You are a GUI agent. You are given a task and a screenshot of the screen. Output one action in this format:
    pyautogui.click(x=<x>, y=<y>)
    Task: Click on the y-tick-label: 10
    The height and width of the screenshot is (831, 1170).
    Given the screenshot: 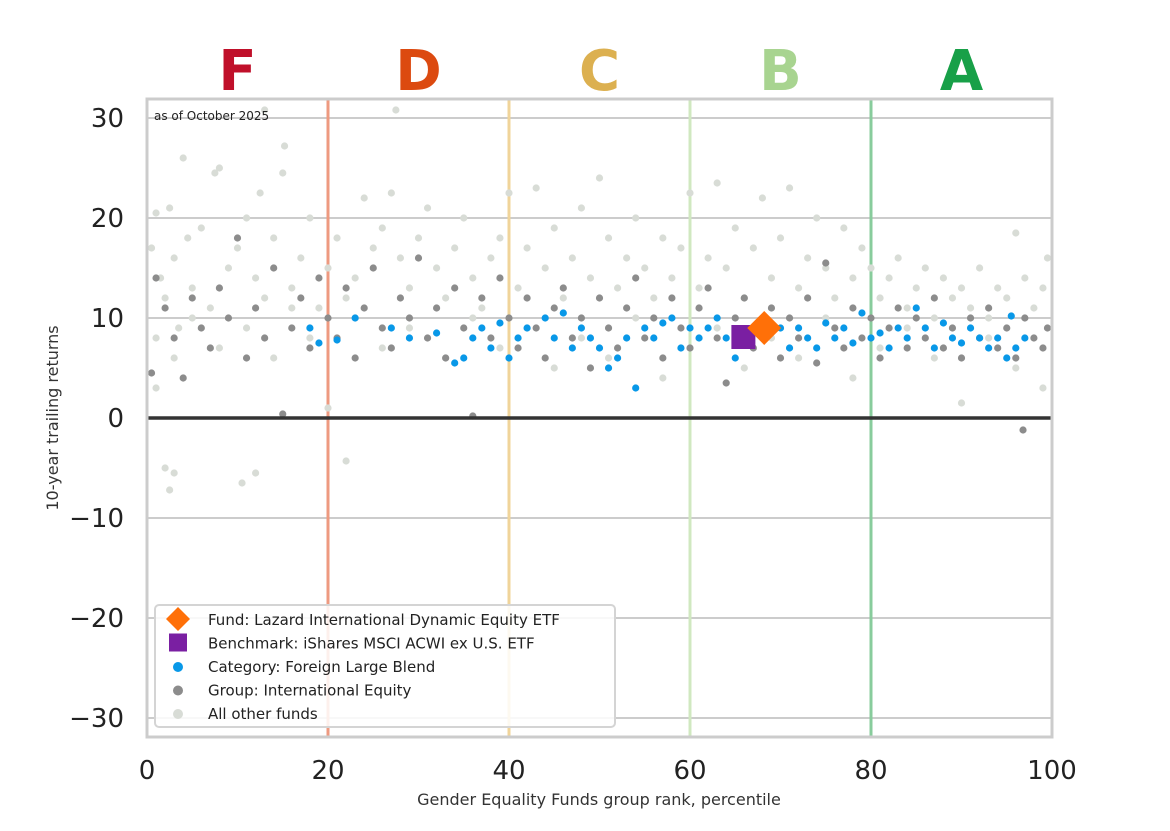 What is the action you would take?
    pyautogui.click(x=107, y=319)
    